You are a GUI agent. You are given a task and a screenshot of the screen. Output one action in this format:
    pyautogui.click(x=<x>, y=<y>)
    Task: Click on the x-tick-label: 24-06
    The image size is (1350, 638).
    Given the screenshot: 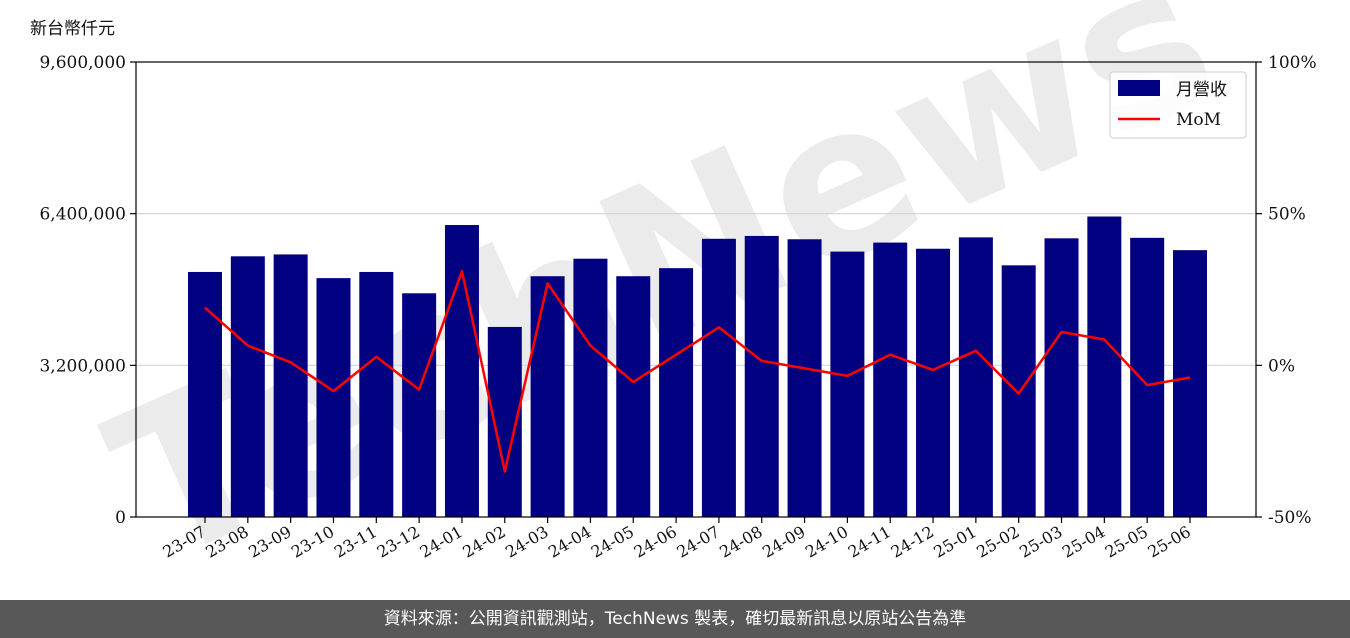 What is the action you would take?
    pyautogui.click(x=655, y=542)
    